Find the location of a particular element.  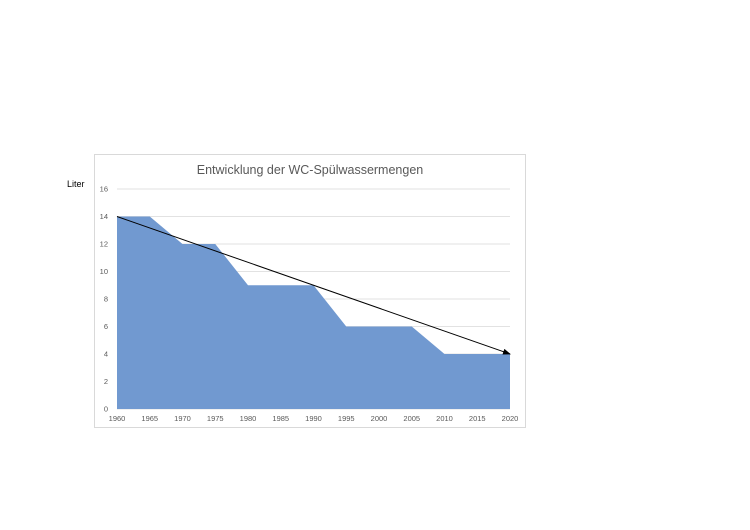

y-axis-unit-label: Liter is located at coordinates (76, 184).